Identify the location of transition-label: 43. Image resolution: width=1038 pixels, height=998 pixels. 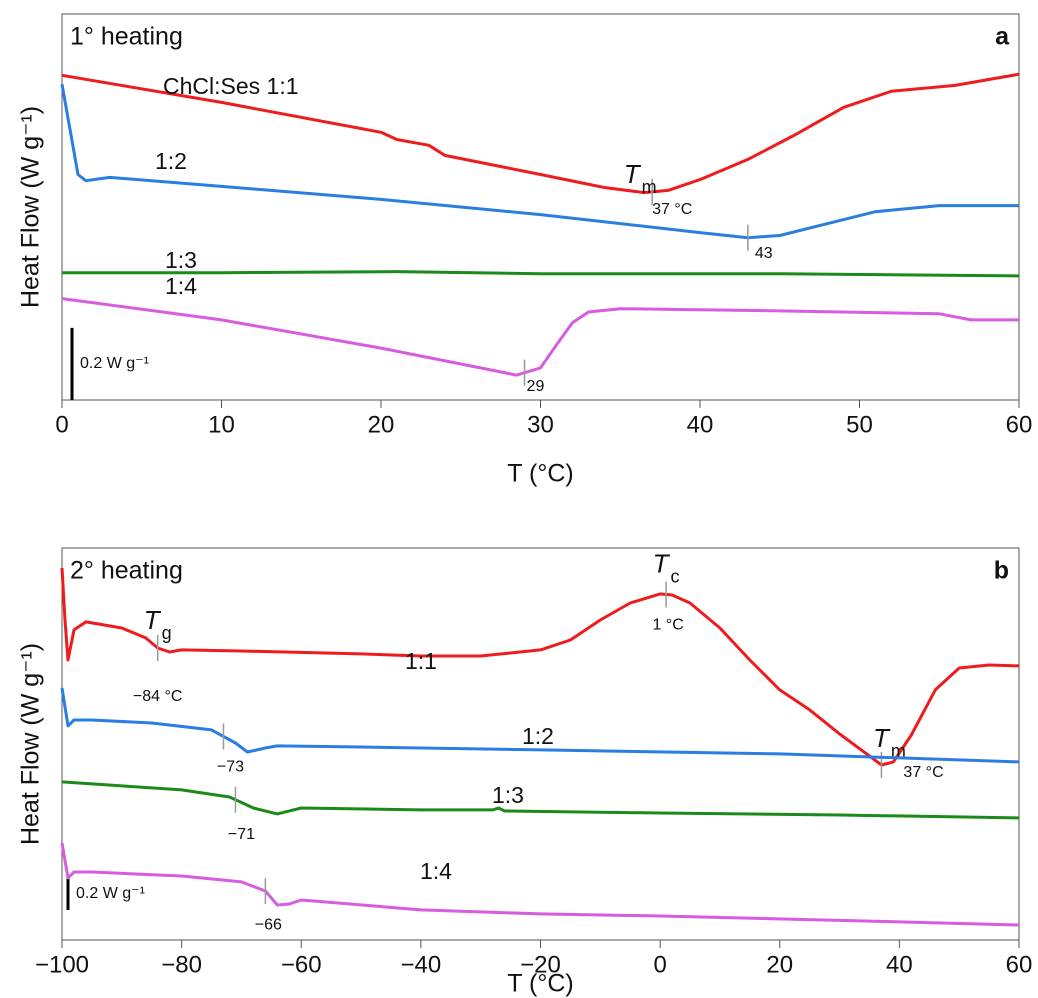
(764, 253).